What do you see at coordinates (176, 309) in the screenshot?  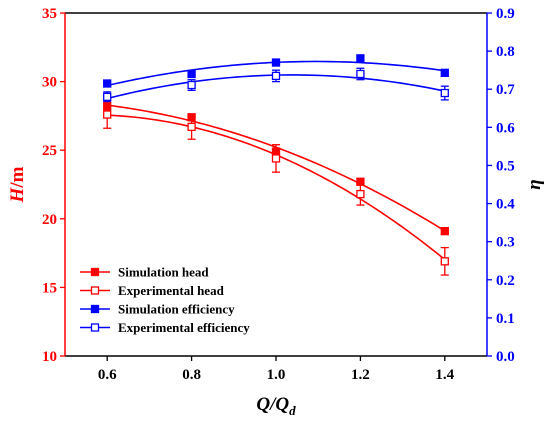 I see `legend-label: Simulation efficiency` at bounding box center [176, 309].